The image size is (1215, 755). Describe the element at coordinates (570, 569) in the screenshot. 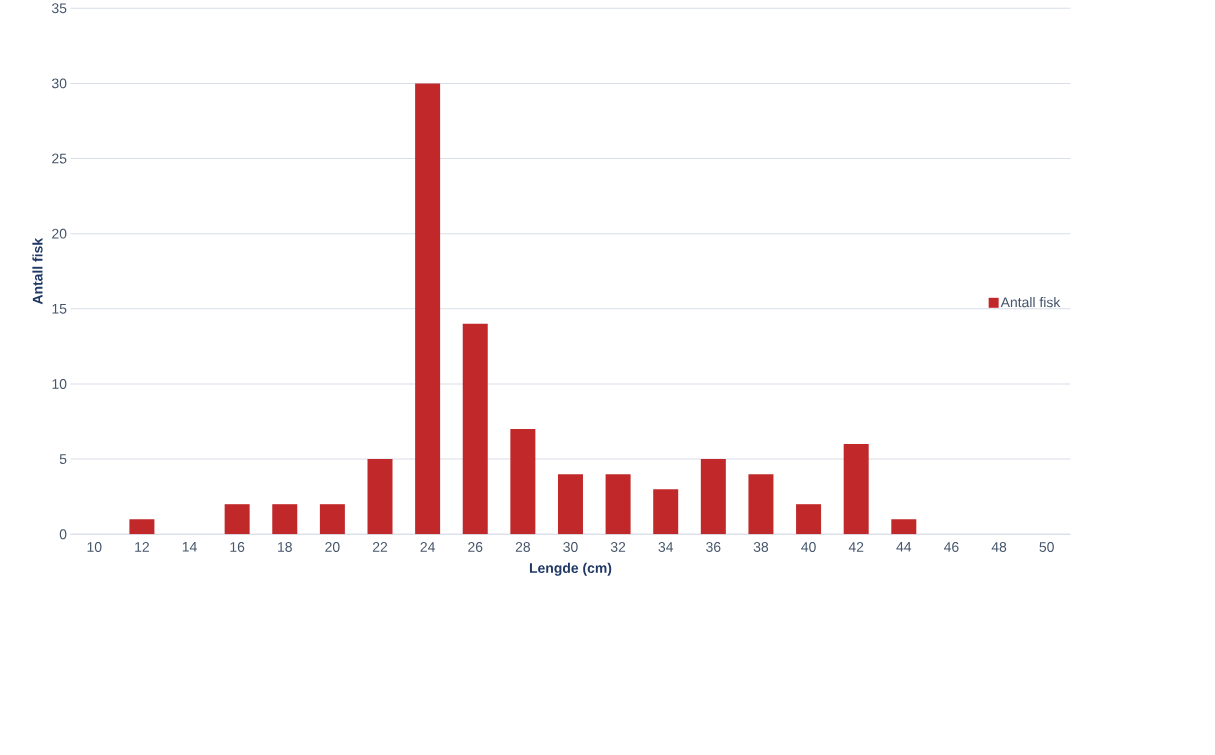

I see `x-axis-title: Lengde (cm)` at that location.